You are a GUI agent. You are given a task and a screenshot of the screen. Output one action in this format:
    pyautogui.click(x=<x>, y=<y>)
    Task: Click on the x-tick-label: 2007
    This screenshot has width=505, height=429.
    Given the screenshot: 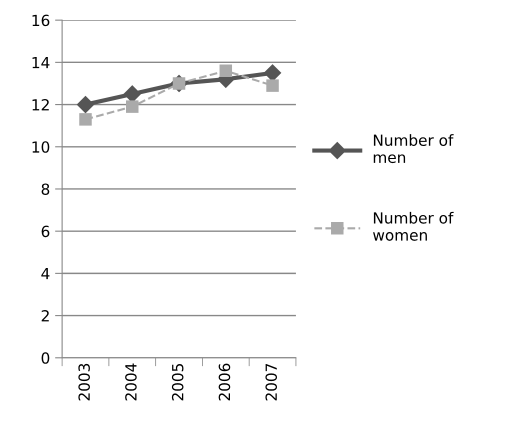 What is the action you would take?
    pyautogui.click(x=271, y=382)
    